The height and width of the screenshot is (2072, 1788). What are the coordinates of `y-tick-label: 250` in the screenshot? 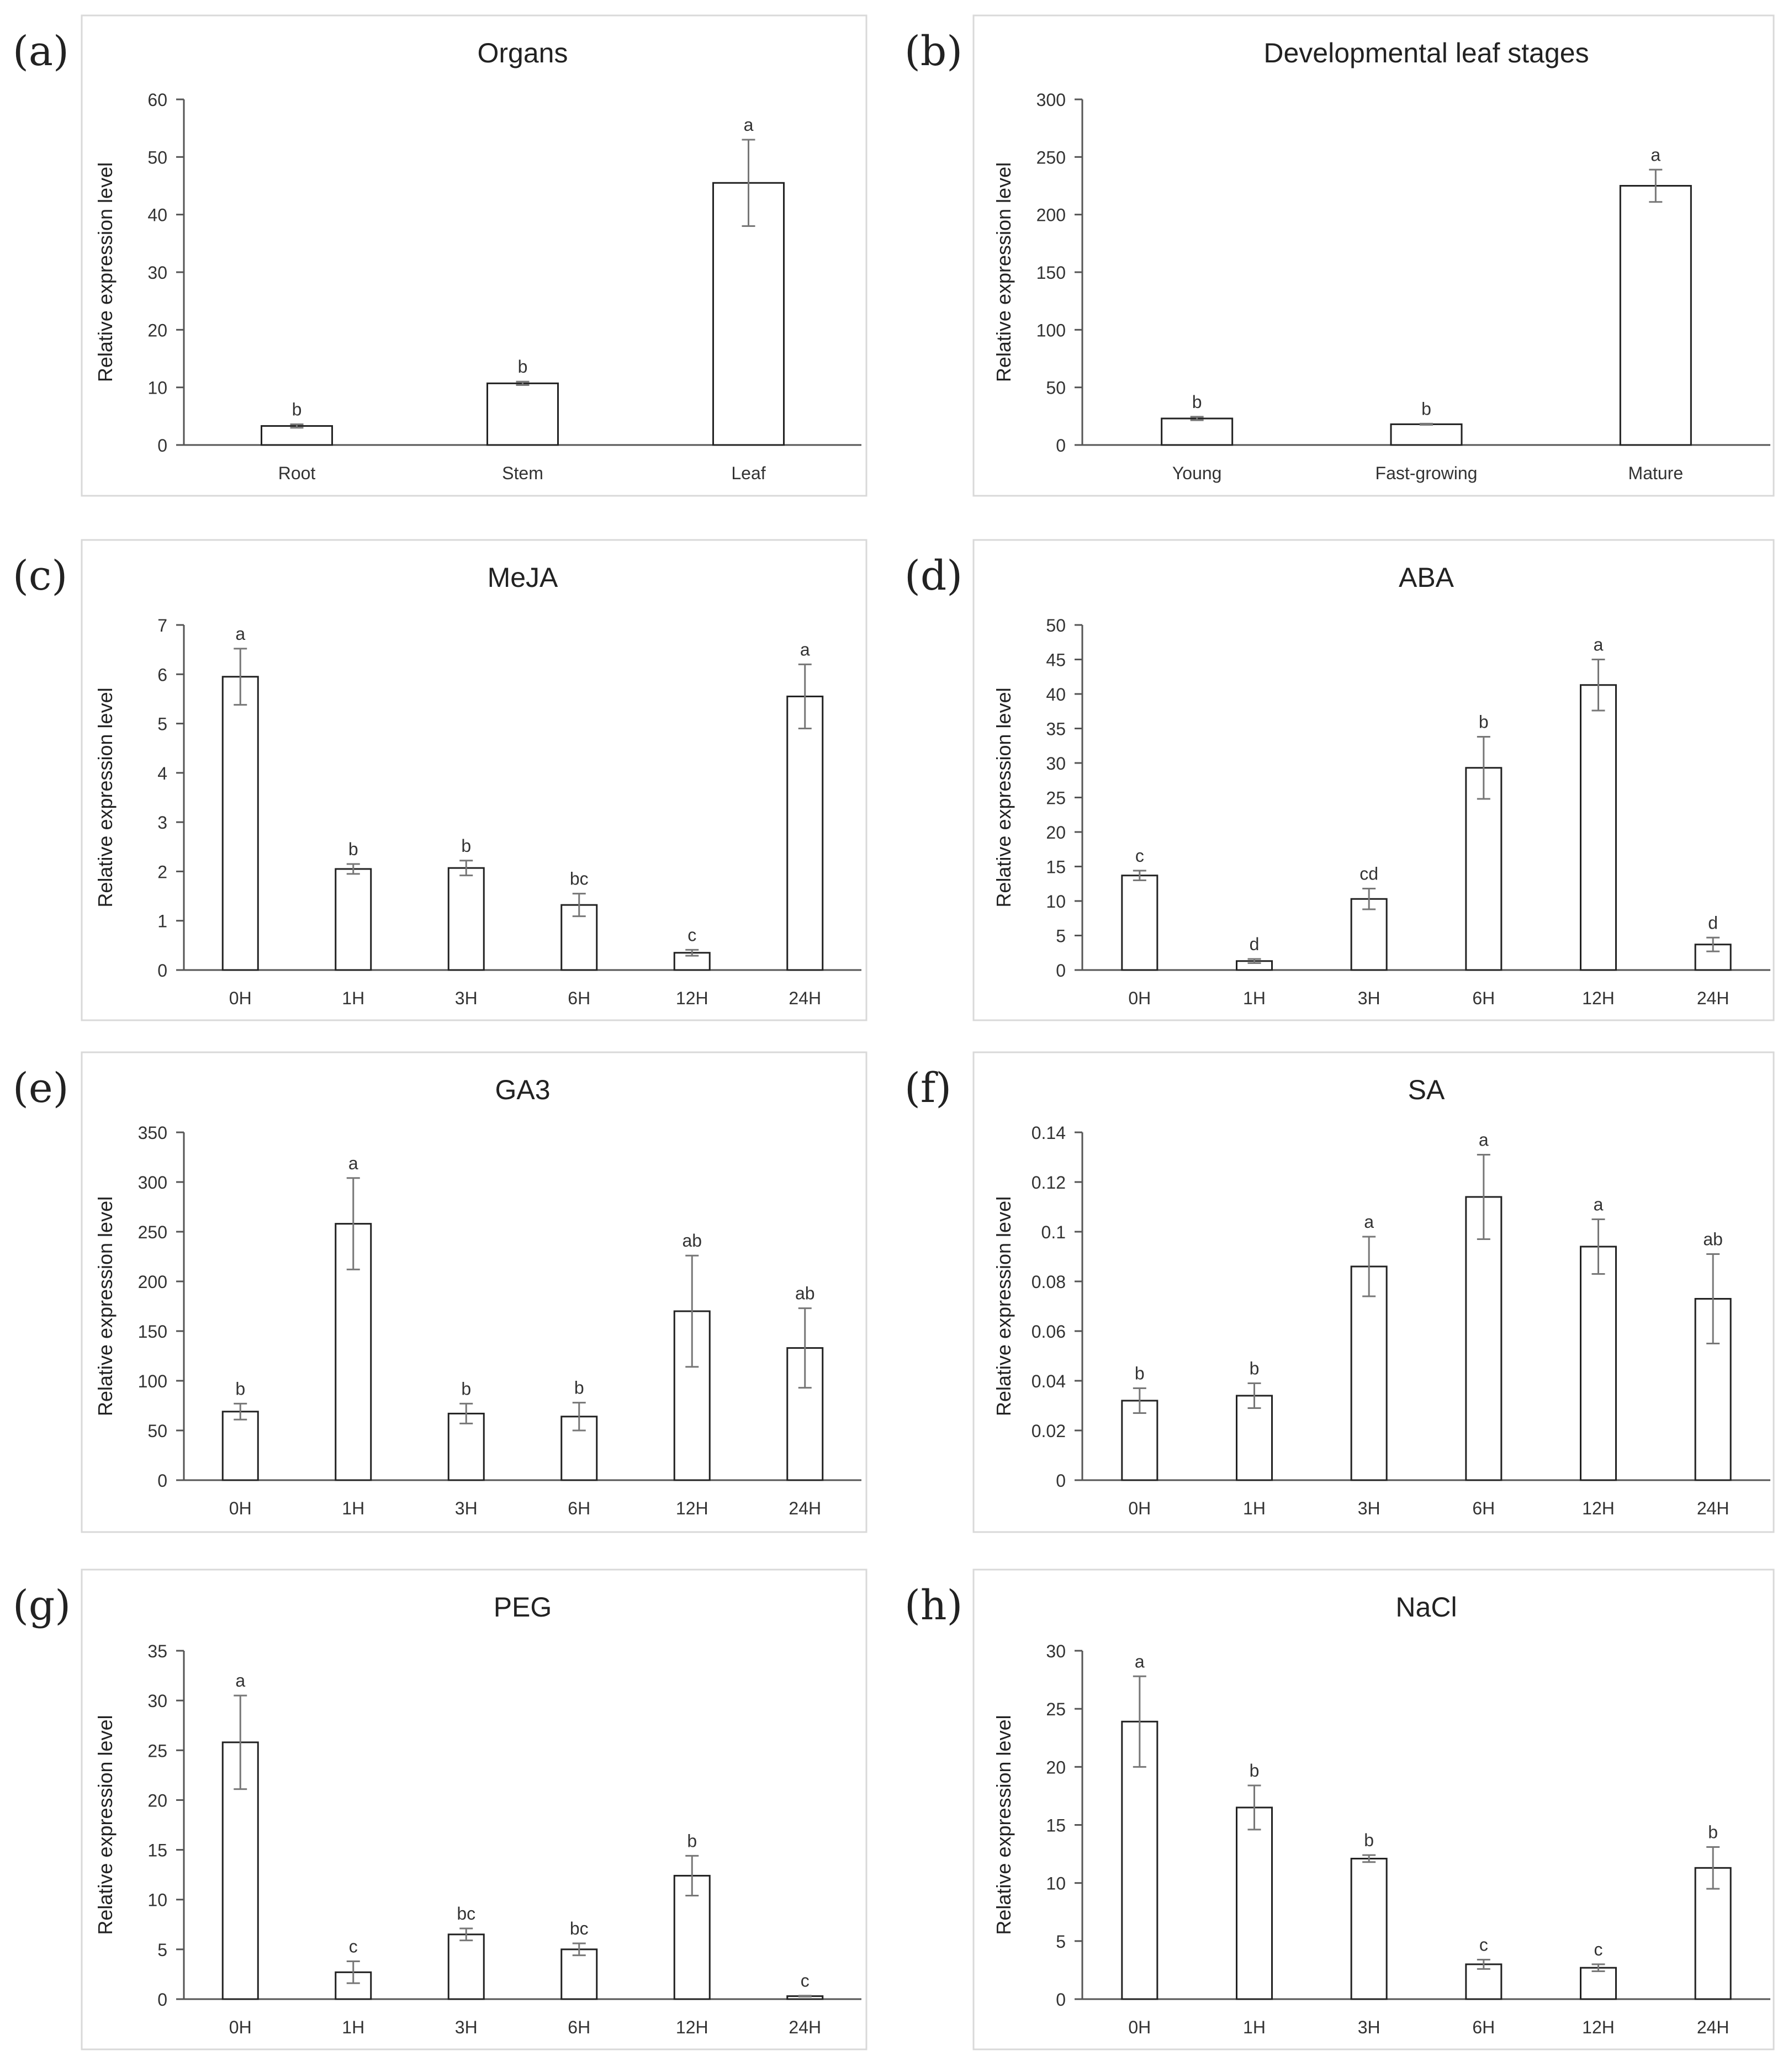 It's located at (152, 1232).